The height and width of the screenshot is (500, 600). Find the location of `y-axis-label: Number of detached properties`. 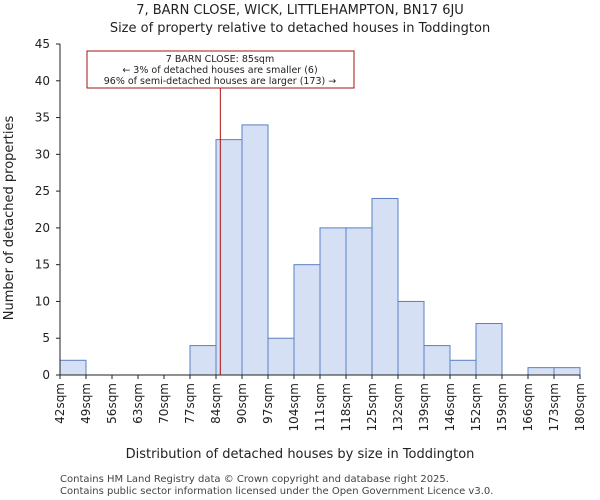

y-axis-label: Number of detached properties is located at coordinates (9, 218).